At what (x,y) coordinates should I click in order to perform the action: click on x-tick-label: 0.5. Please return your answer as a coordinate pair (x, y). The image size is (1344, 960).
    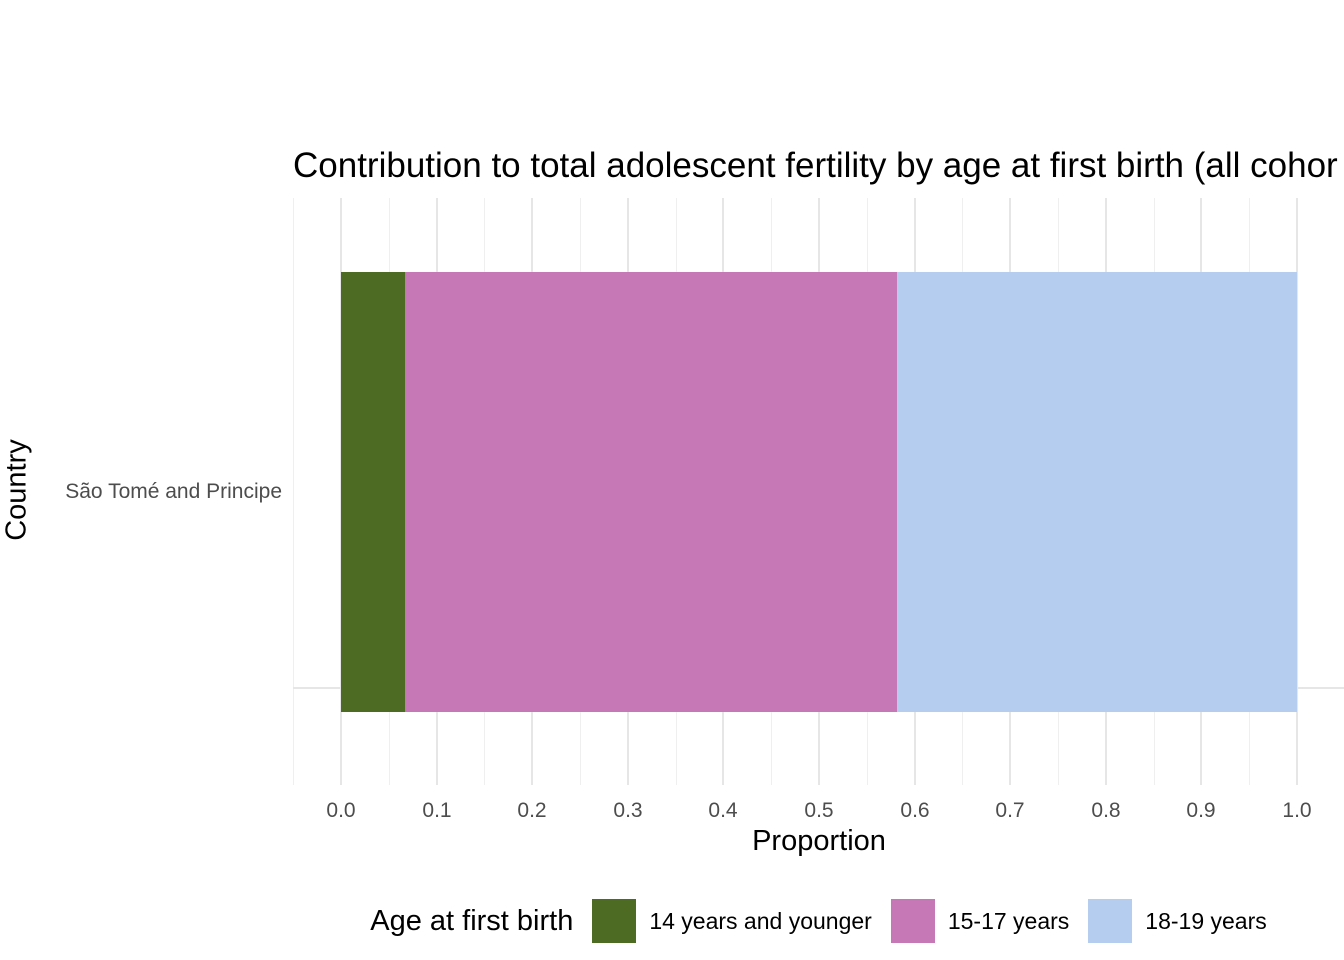
    Looking at the image, I should click on (819, 810).